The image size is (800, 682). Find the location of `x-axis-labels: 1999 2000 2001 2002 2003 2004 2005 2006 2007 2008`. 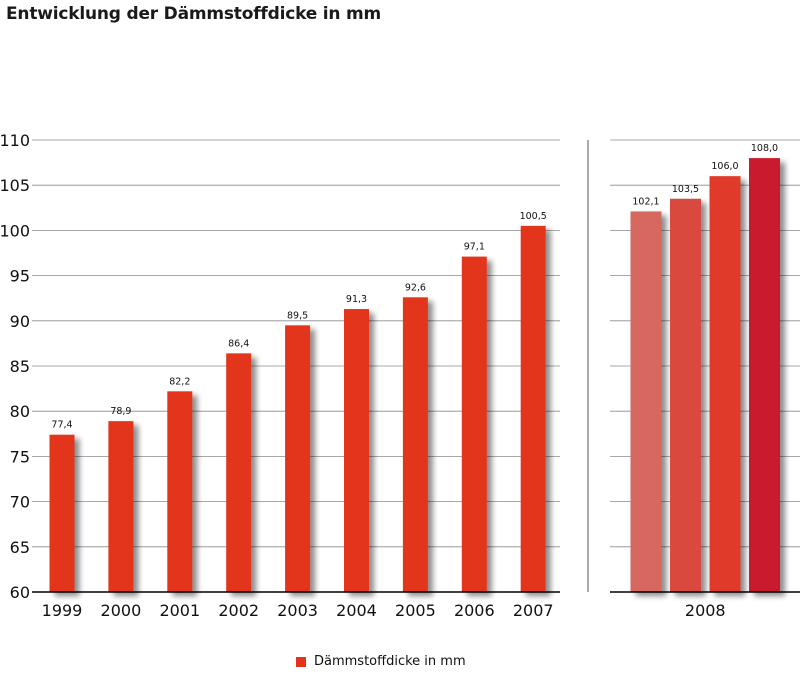

x-axis-labels: 1999 2000 2001 2002 2003 2004 2005 2006 2007 2008 is located at coordinates (384, 610).